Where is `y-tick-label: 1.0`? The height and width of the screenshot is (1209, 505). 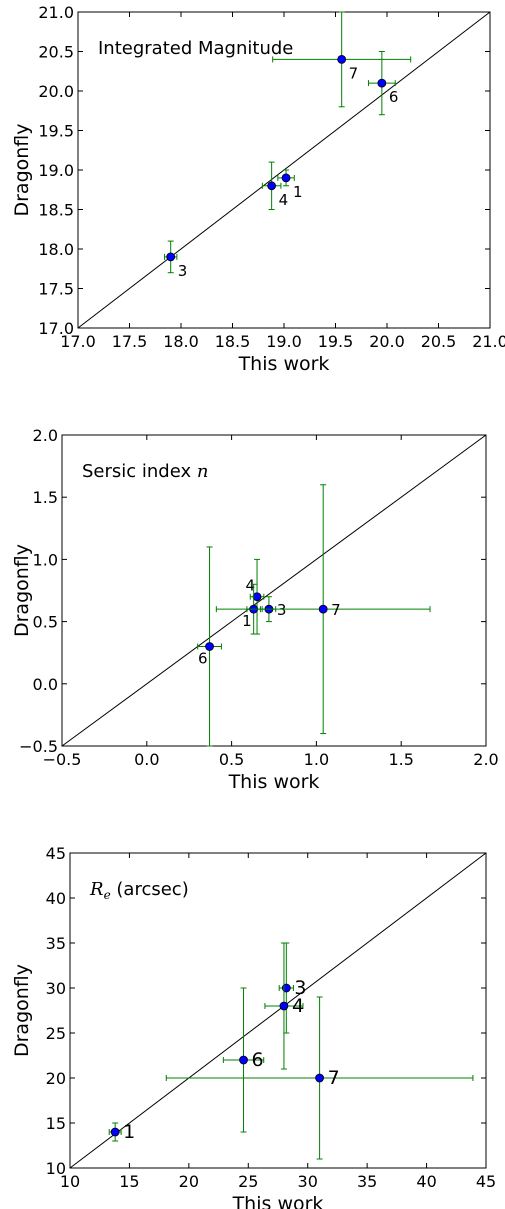
y-tick-label: 1.0 is located at coordinates (45, 559).